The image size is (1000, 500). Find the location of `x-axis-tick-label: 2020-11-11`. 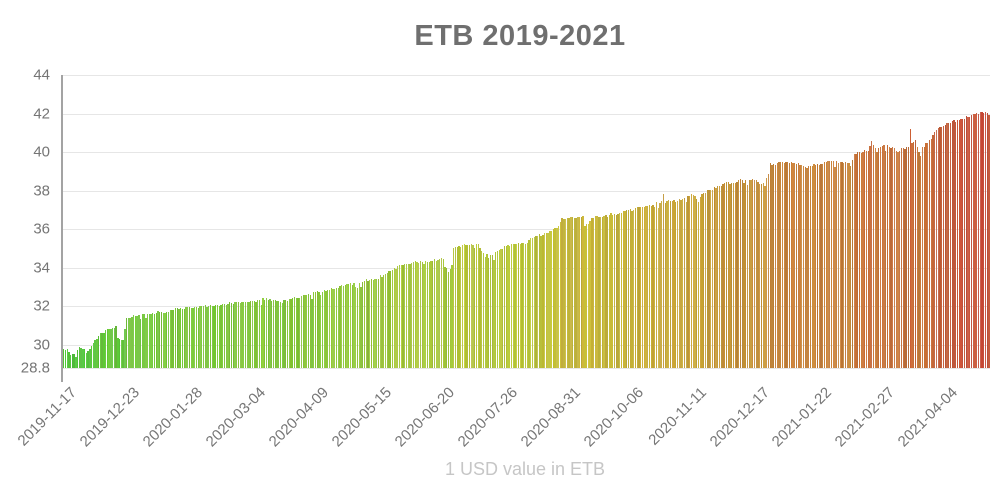

x-axis-tick-label: 2020-11-11 is located at coordinates (677, 416).